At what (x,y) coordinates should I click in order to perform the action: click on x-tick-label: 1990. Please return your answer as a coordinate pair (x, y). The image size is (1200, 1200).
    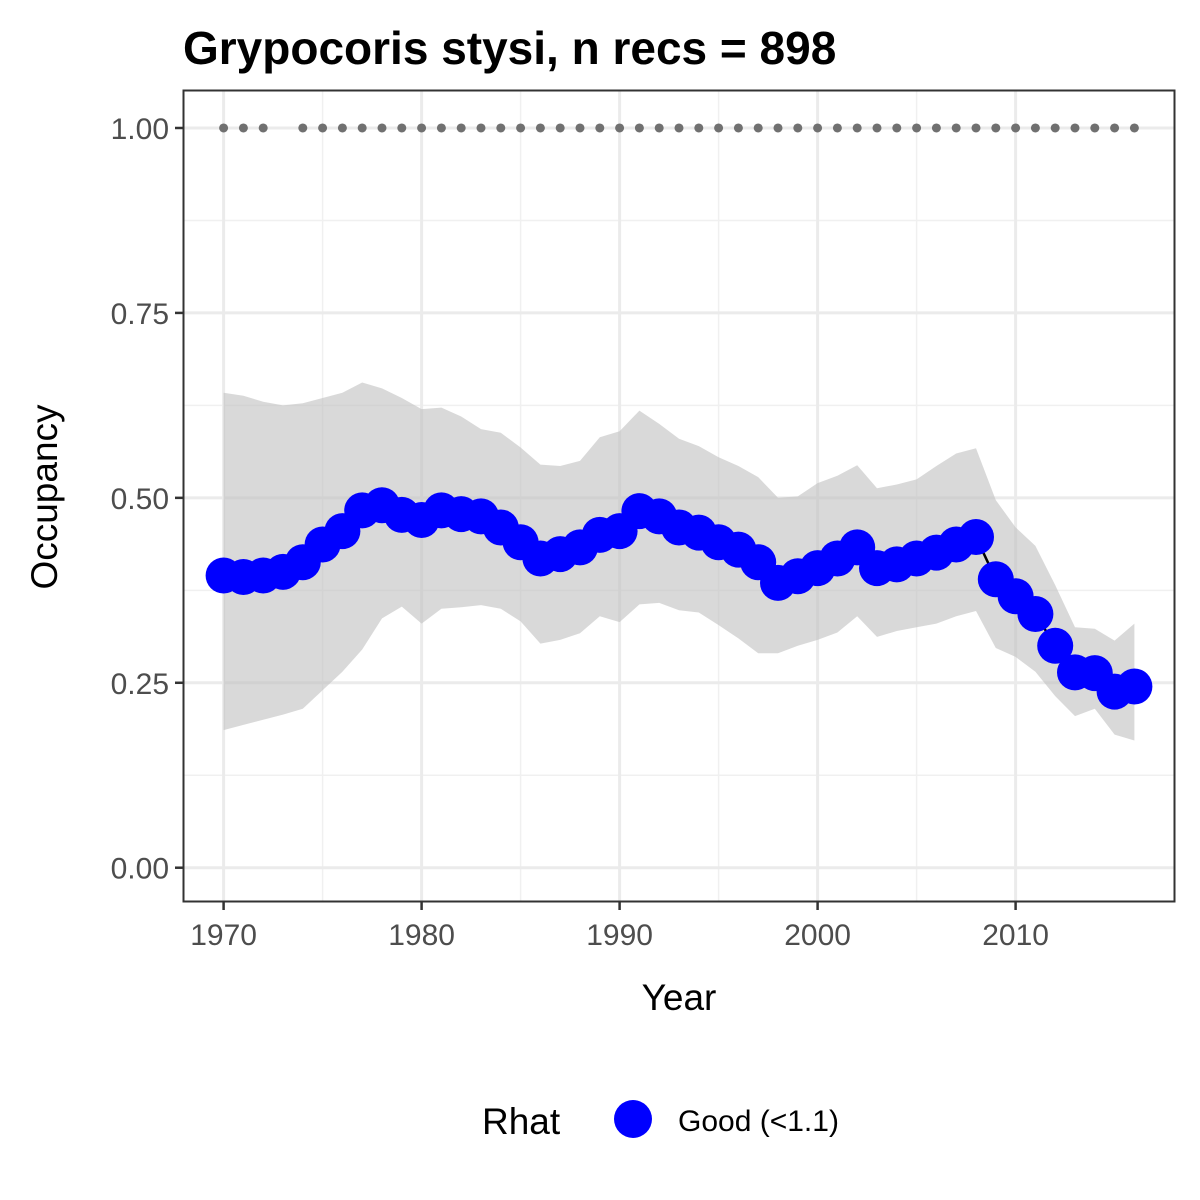
    Looking at the image, I should click on (619, 935).